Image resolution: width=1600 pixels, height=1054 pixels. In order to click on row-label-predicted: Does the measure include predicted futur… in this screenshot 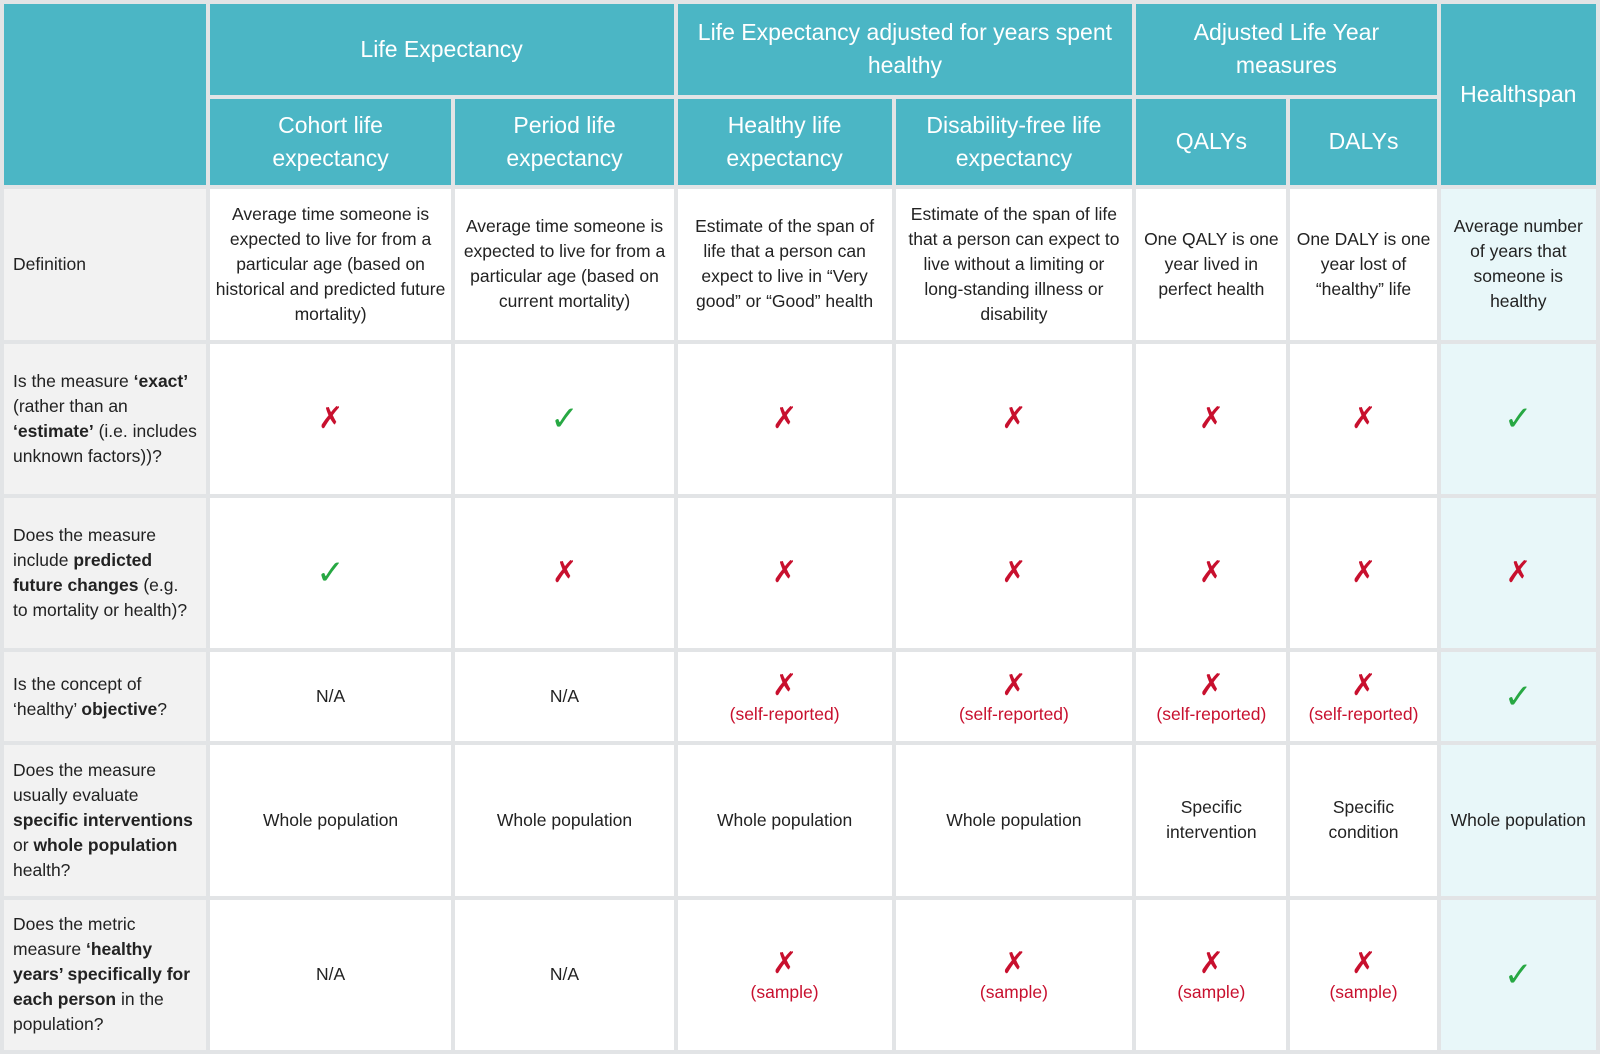, I will do `click(105, 573)`.